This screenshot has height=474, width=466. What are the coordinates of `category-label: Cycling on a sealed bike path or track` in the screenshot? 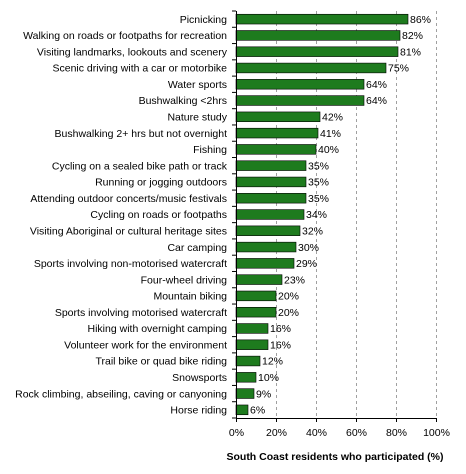 It's located at (140, 166).